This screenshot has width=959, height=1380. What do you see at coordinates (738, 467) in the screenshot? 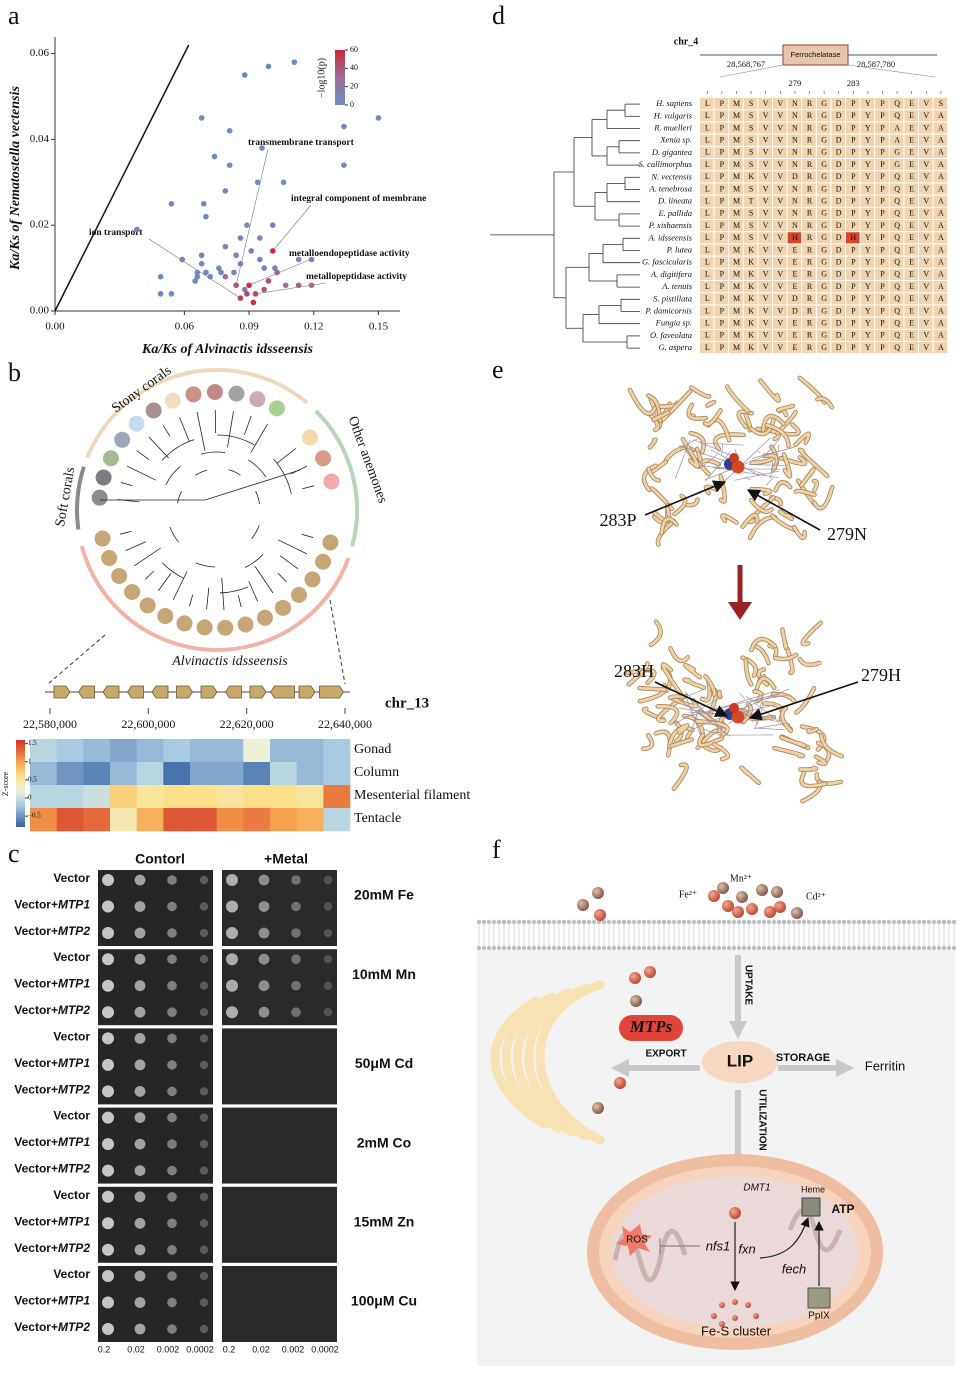
I see `atom` at bounding box center [738, 467].